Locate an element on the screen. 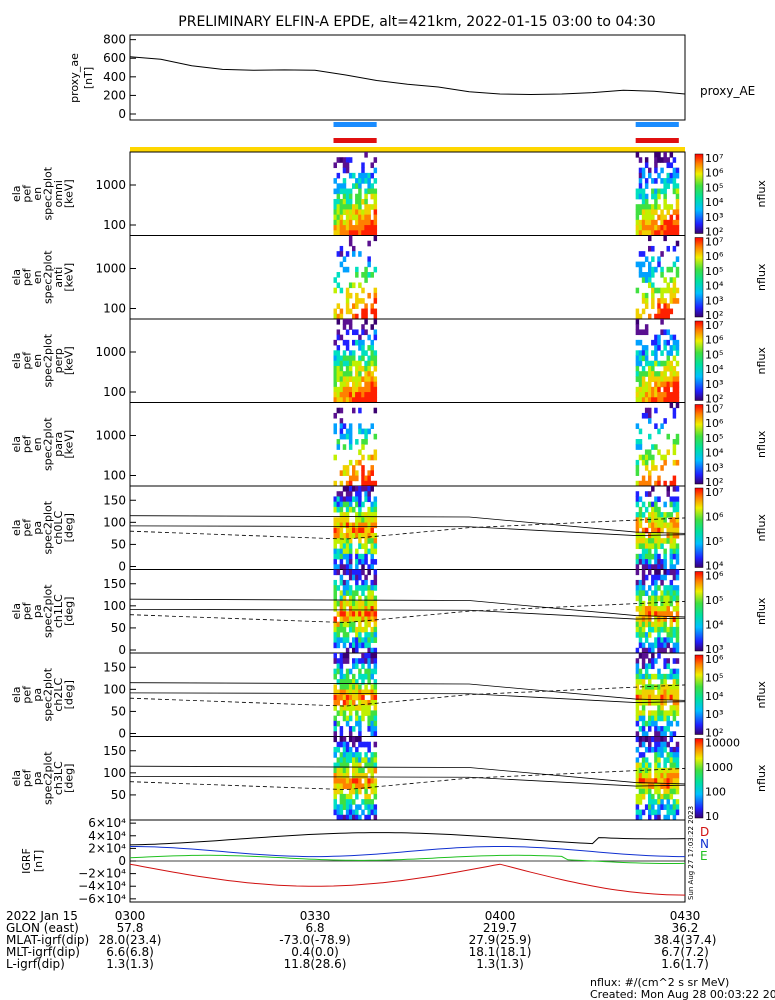 Image resolution: width=775 pixels, height=1000 pixels. ephemeris-value: 6.7(7.2) is located at coordinates (685, 952).